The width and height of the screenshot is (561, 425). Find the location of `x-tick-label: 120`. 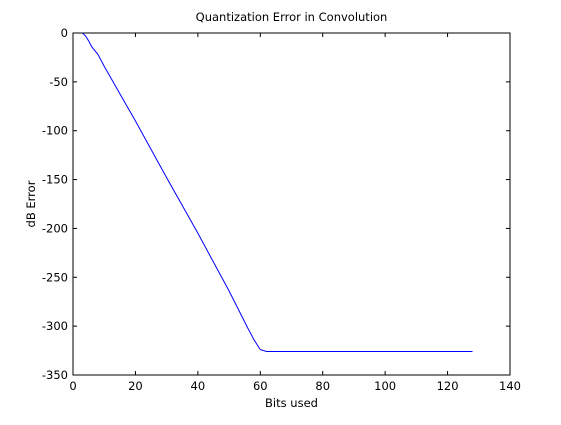

x-tick-label: 120 is located at coordinates (448, 386).